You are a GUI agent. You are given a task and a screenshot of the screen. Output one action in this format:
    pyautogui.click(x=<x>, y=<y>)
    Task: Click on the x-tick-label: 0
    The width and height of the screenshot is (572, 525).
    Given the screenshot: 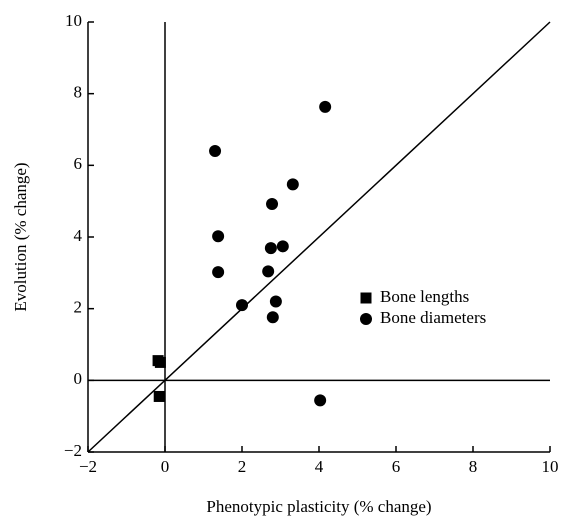 What is the action you would take?
    pyautogui.click(x=165, y=466)
    